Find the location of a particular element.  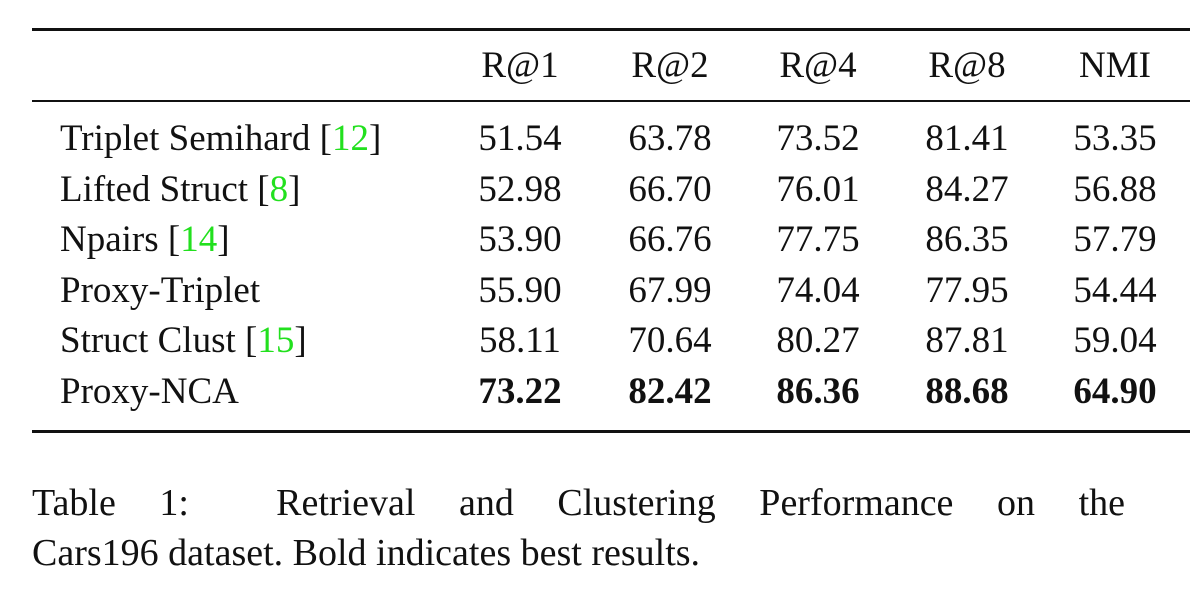

mid-rule is located at coordinates (611, 101).